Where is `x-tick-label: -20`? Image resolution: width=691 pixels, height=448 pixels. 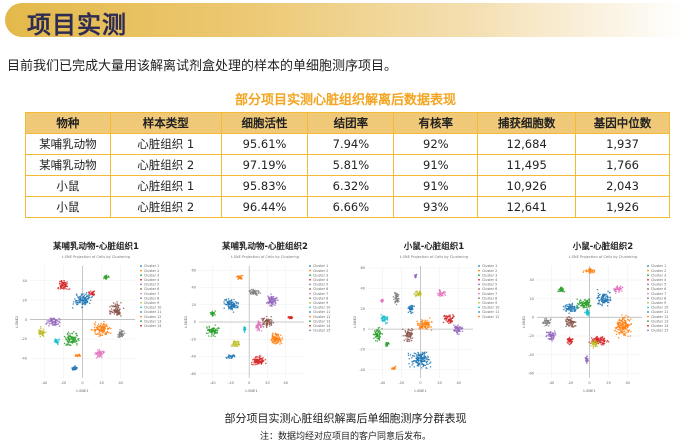 x-tick-label: -20 is located at coordinates (402, 383).